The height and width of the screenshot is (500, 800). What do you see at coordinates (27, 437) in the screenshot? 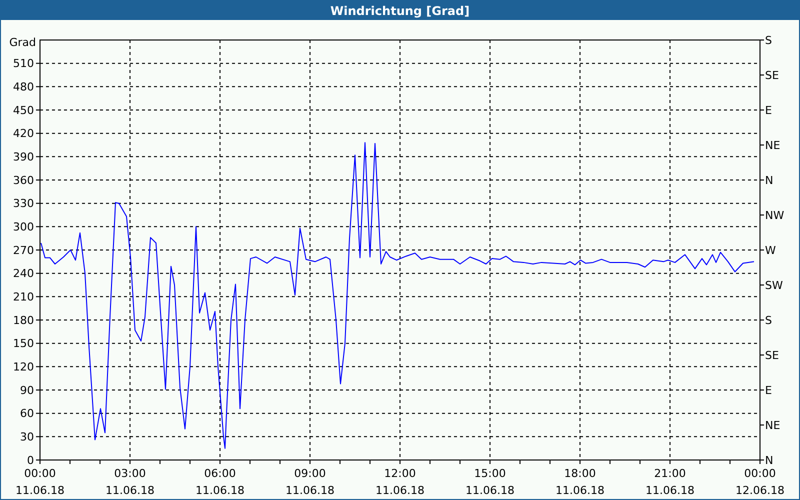
I see `y-tick-label: 30` at bounding box center [27, 437].